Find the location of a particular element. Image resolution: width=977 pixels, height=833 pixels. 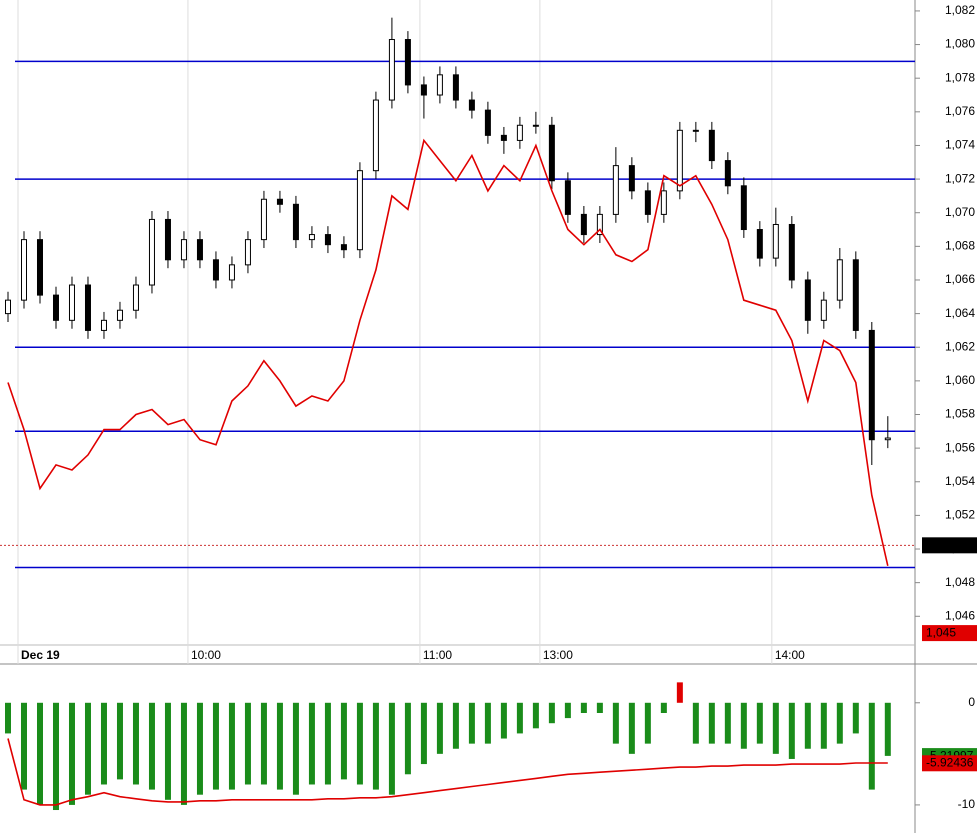

price-tag-label: 1,050.22 is located at coordinates (949, 544).